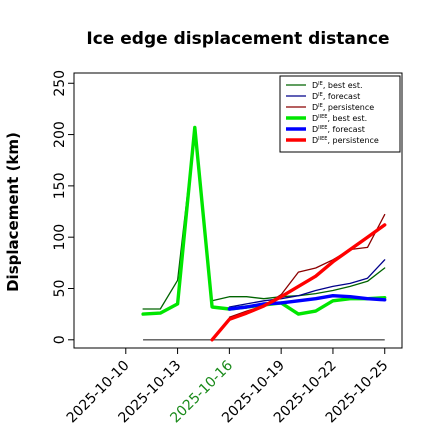 The height and width of the screenshot is (440, 440). Describe the element at coordinates (60, 339) in the screenshot. I see `y-tick-label: 0` at that location.